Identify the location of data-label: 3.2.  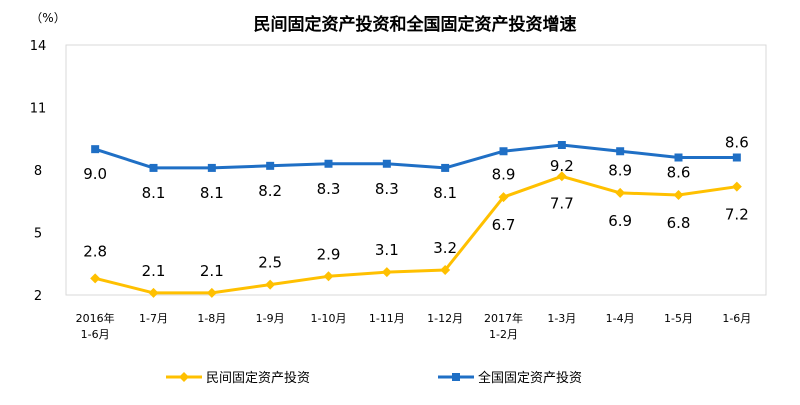
(445, 248).